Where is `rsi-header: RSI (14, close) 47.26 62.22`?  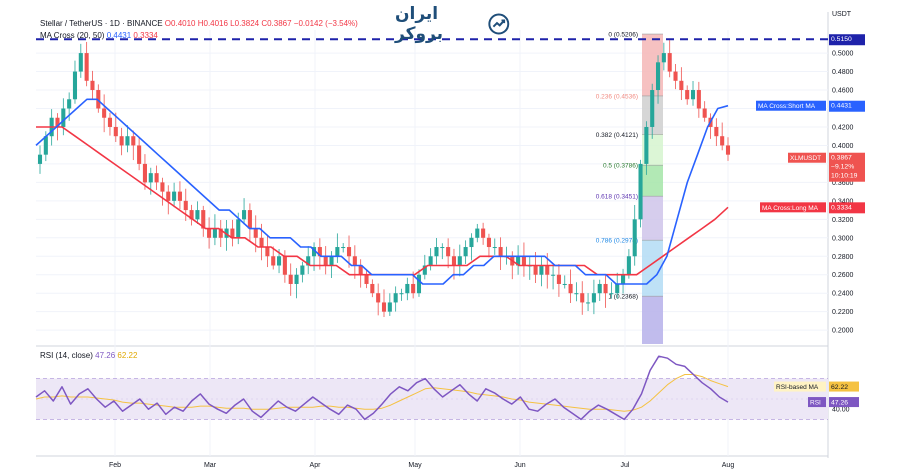 rsi-header: RSI (14, close) 47.26 62.22 is located at coordinates (88, 355).